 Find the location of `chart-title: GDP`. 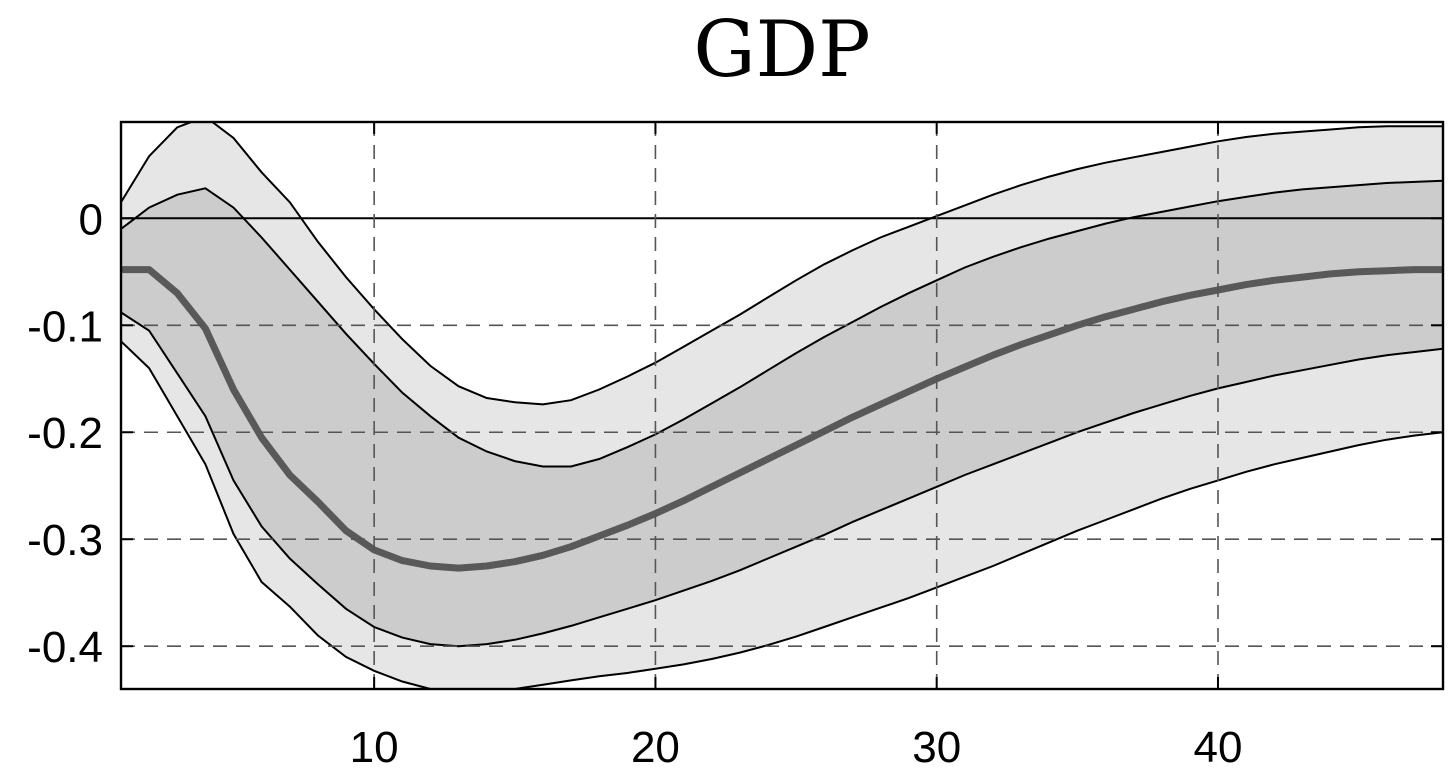

chart-title: GDP is located at coordinates (781, 50).